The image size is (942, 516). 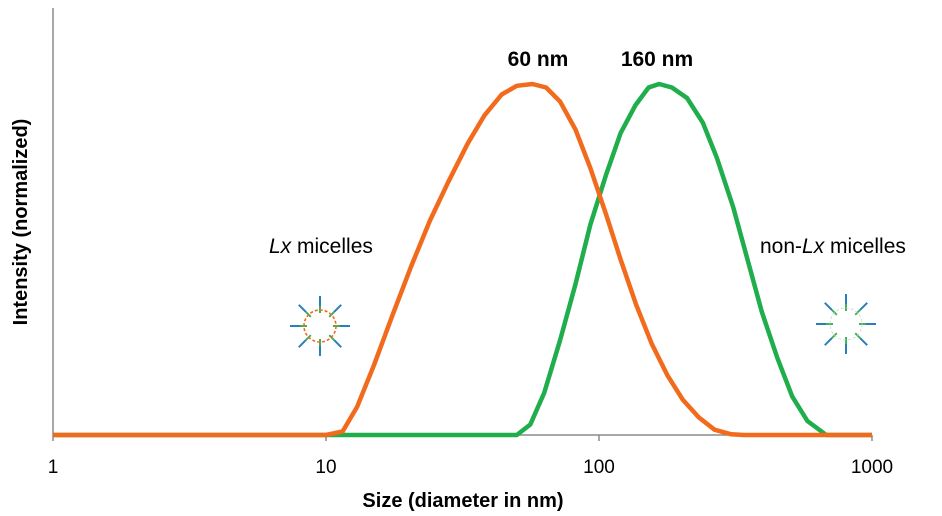 What do you see at coordinates (53, 467) in the screenshot?
I see `x-tick-label: 1` at bounding box center [53, 467].